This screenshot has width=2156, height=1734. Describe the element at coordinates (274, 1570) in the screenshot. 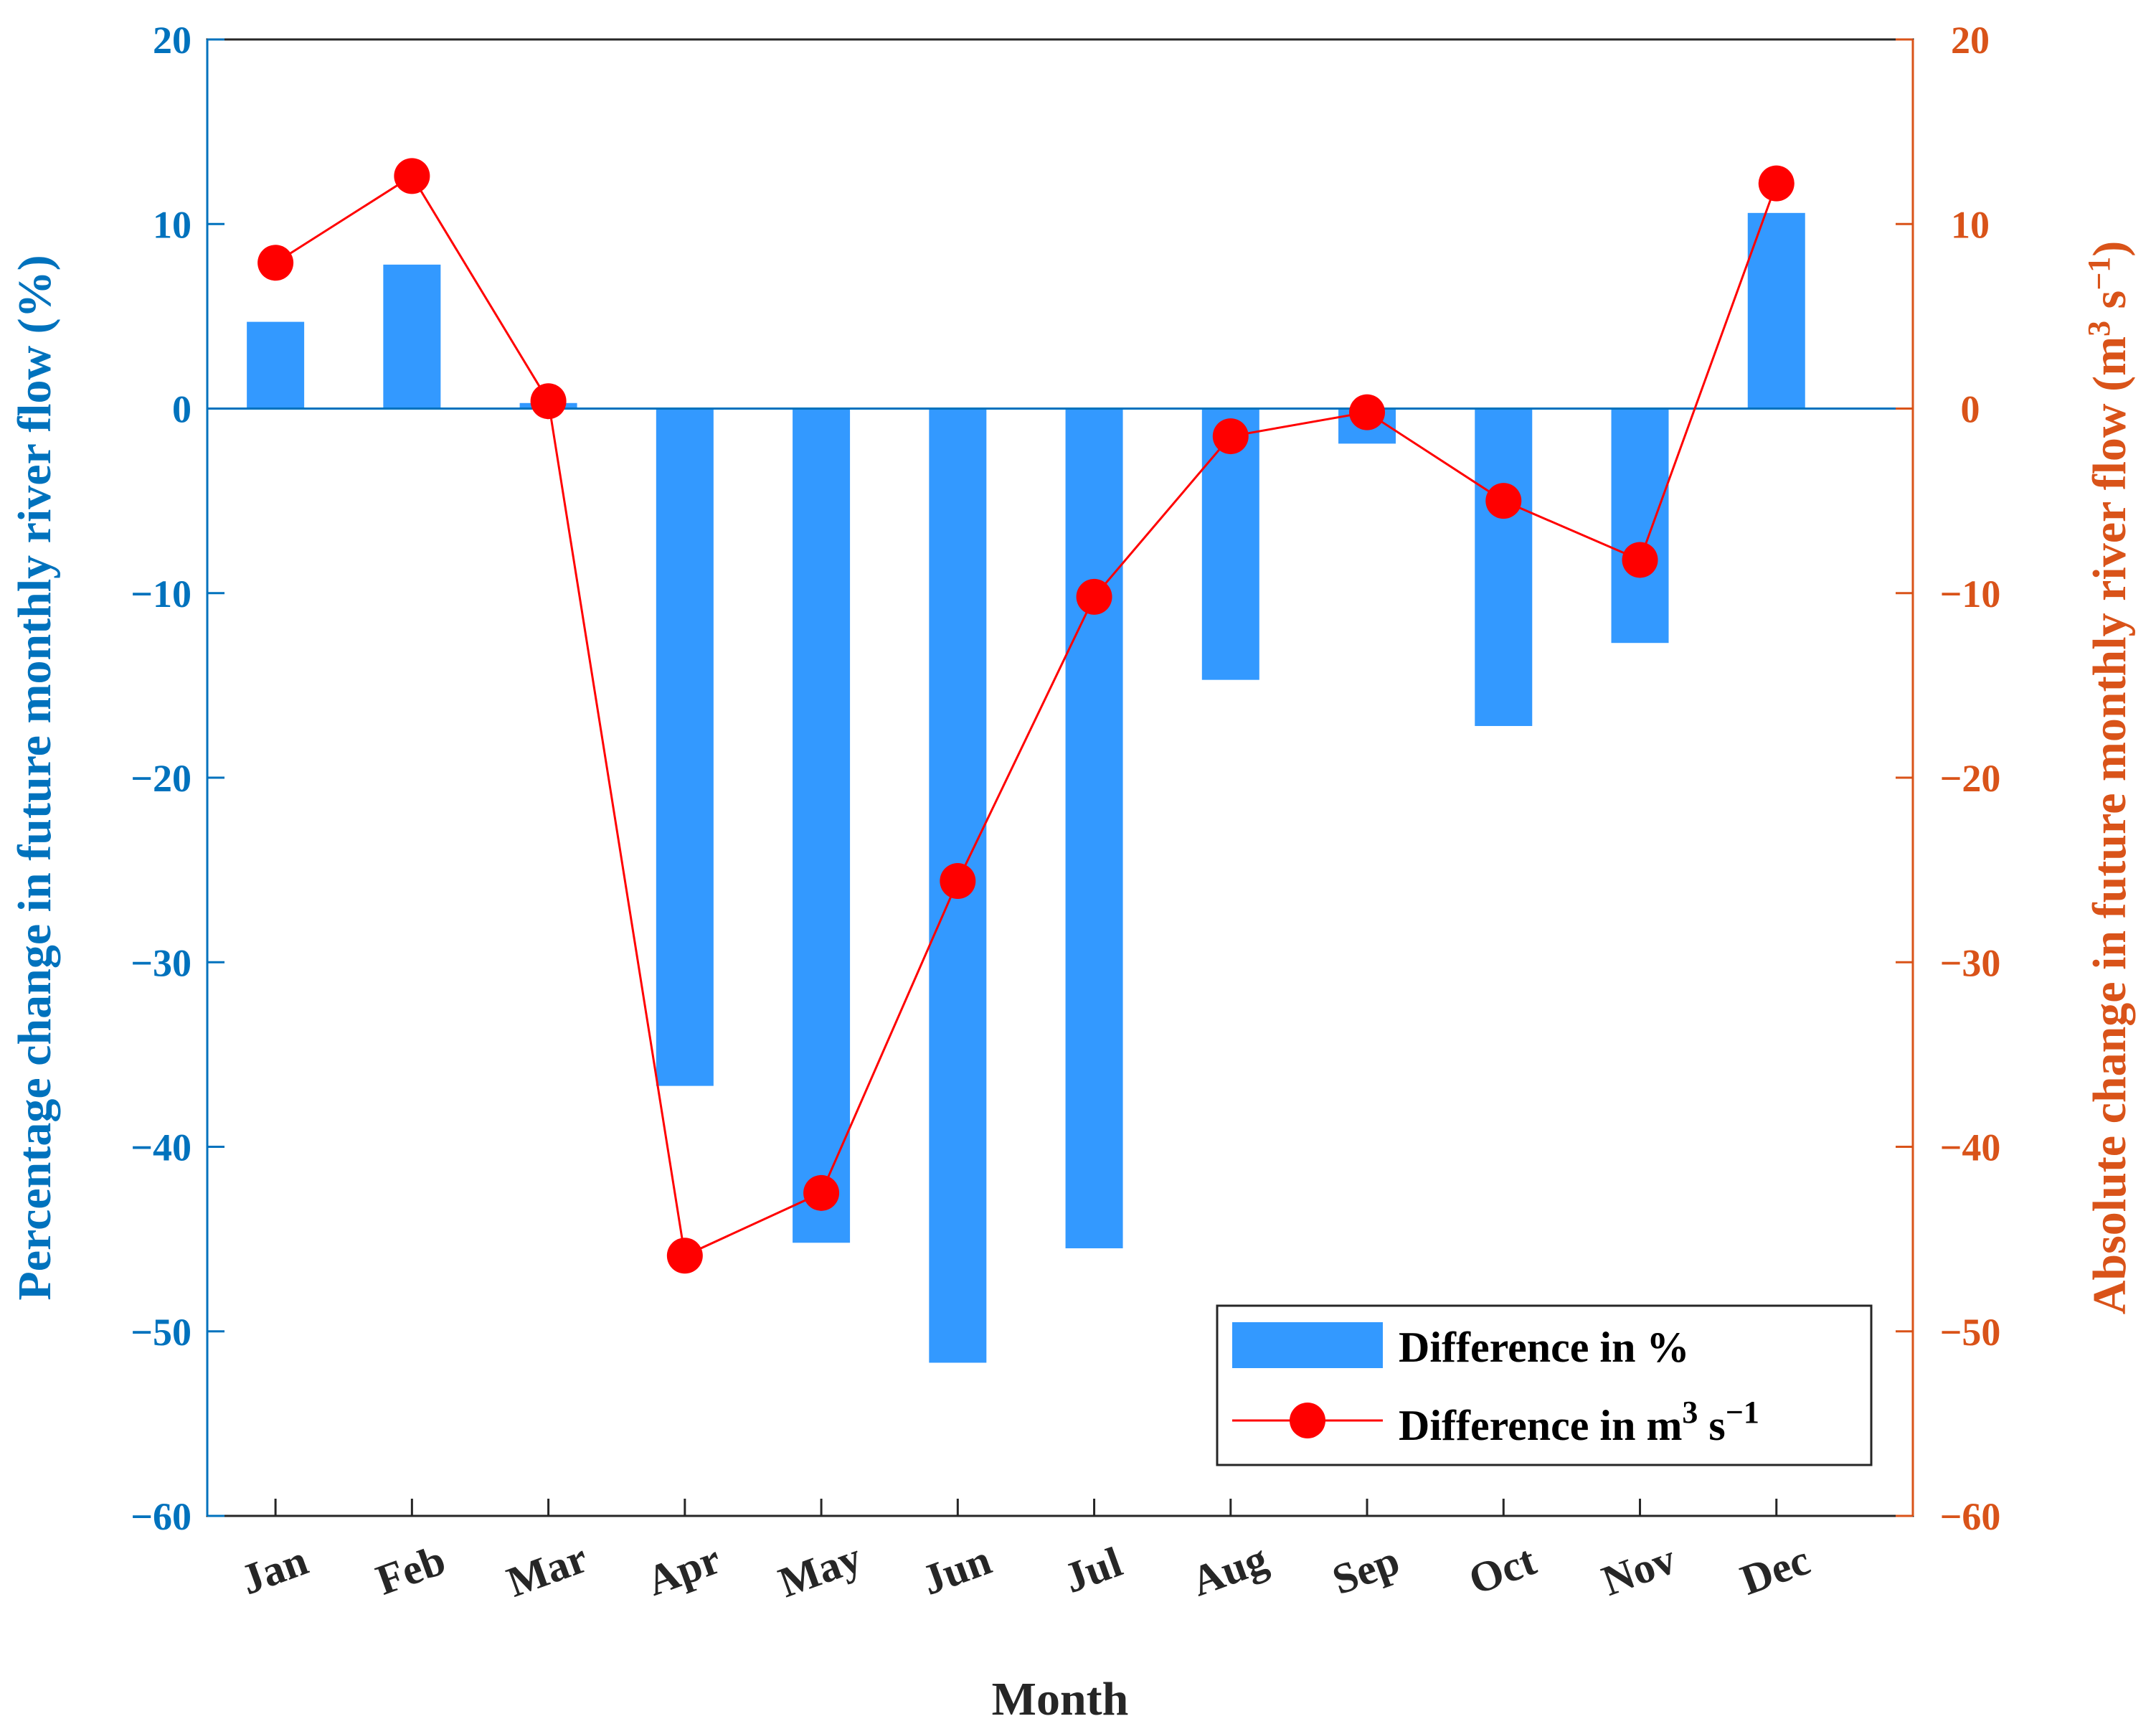

I see `x-tick-label-jan: Jan` at that location.